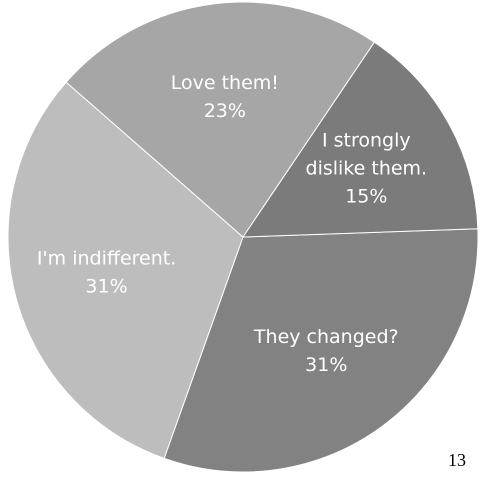 This screenshot has width=486, height=480. Describe the element at coordinates (225, 83) in the screenshot. I see `slice-category-label: Love them!` at that location.